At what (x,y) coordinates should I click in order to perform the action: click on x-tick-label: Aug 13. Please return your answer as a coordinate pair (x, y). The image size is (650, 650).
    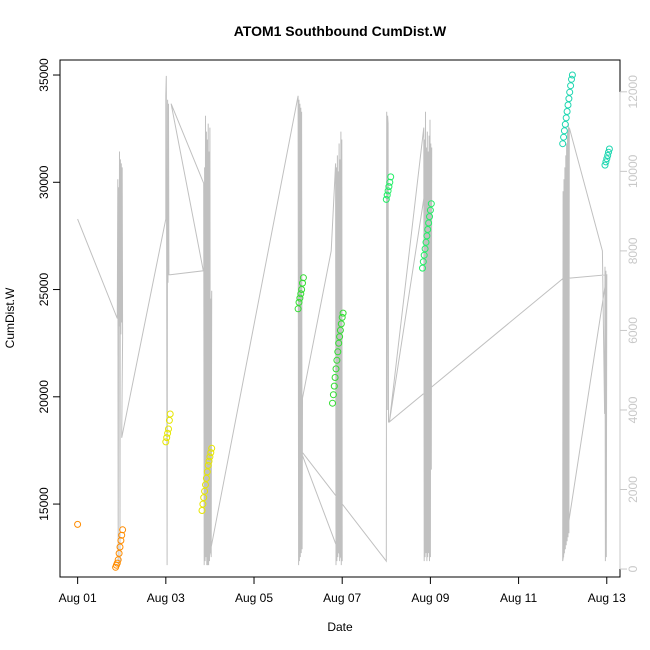
    Looking at the image, I should click on (607, 598).